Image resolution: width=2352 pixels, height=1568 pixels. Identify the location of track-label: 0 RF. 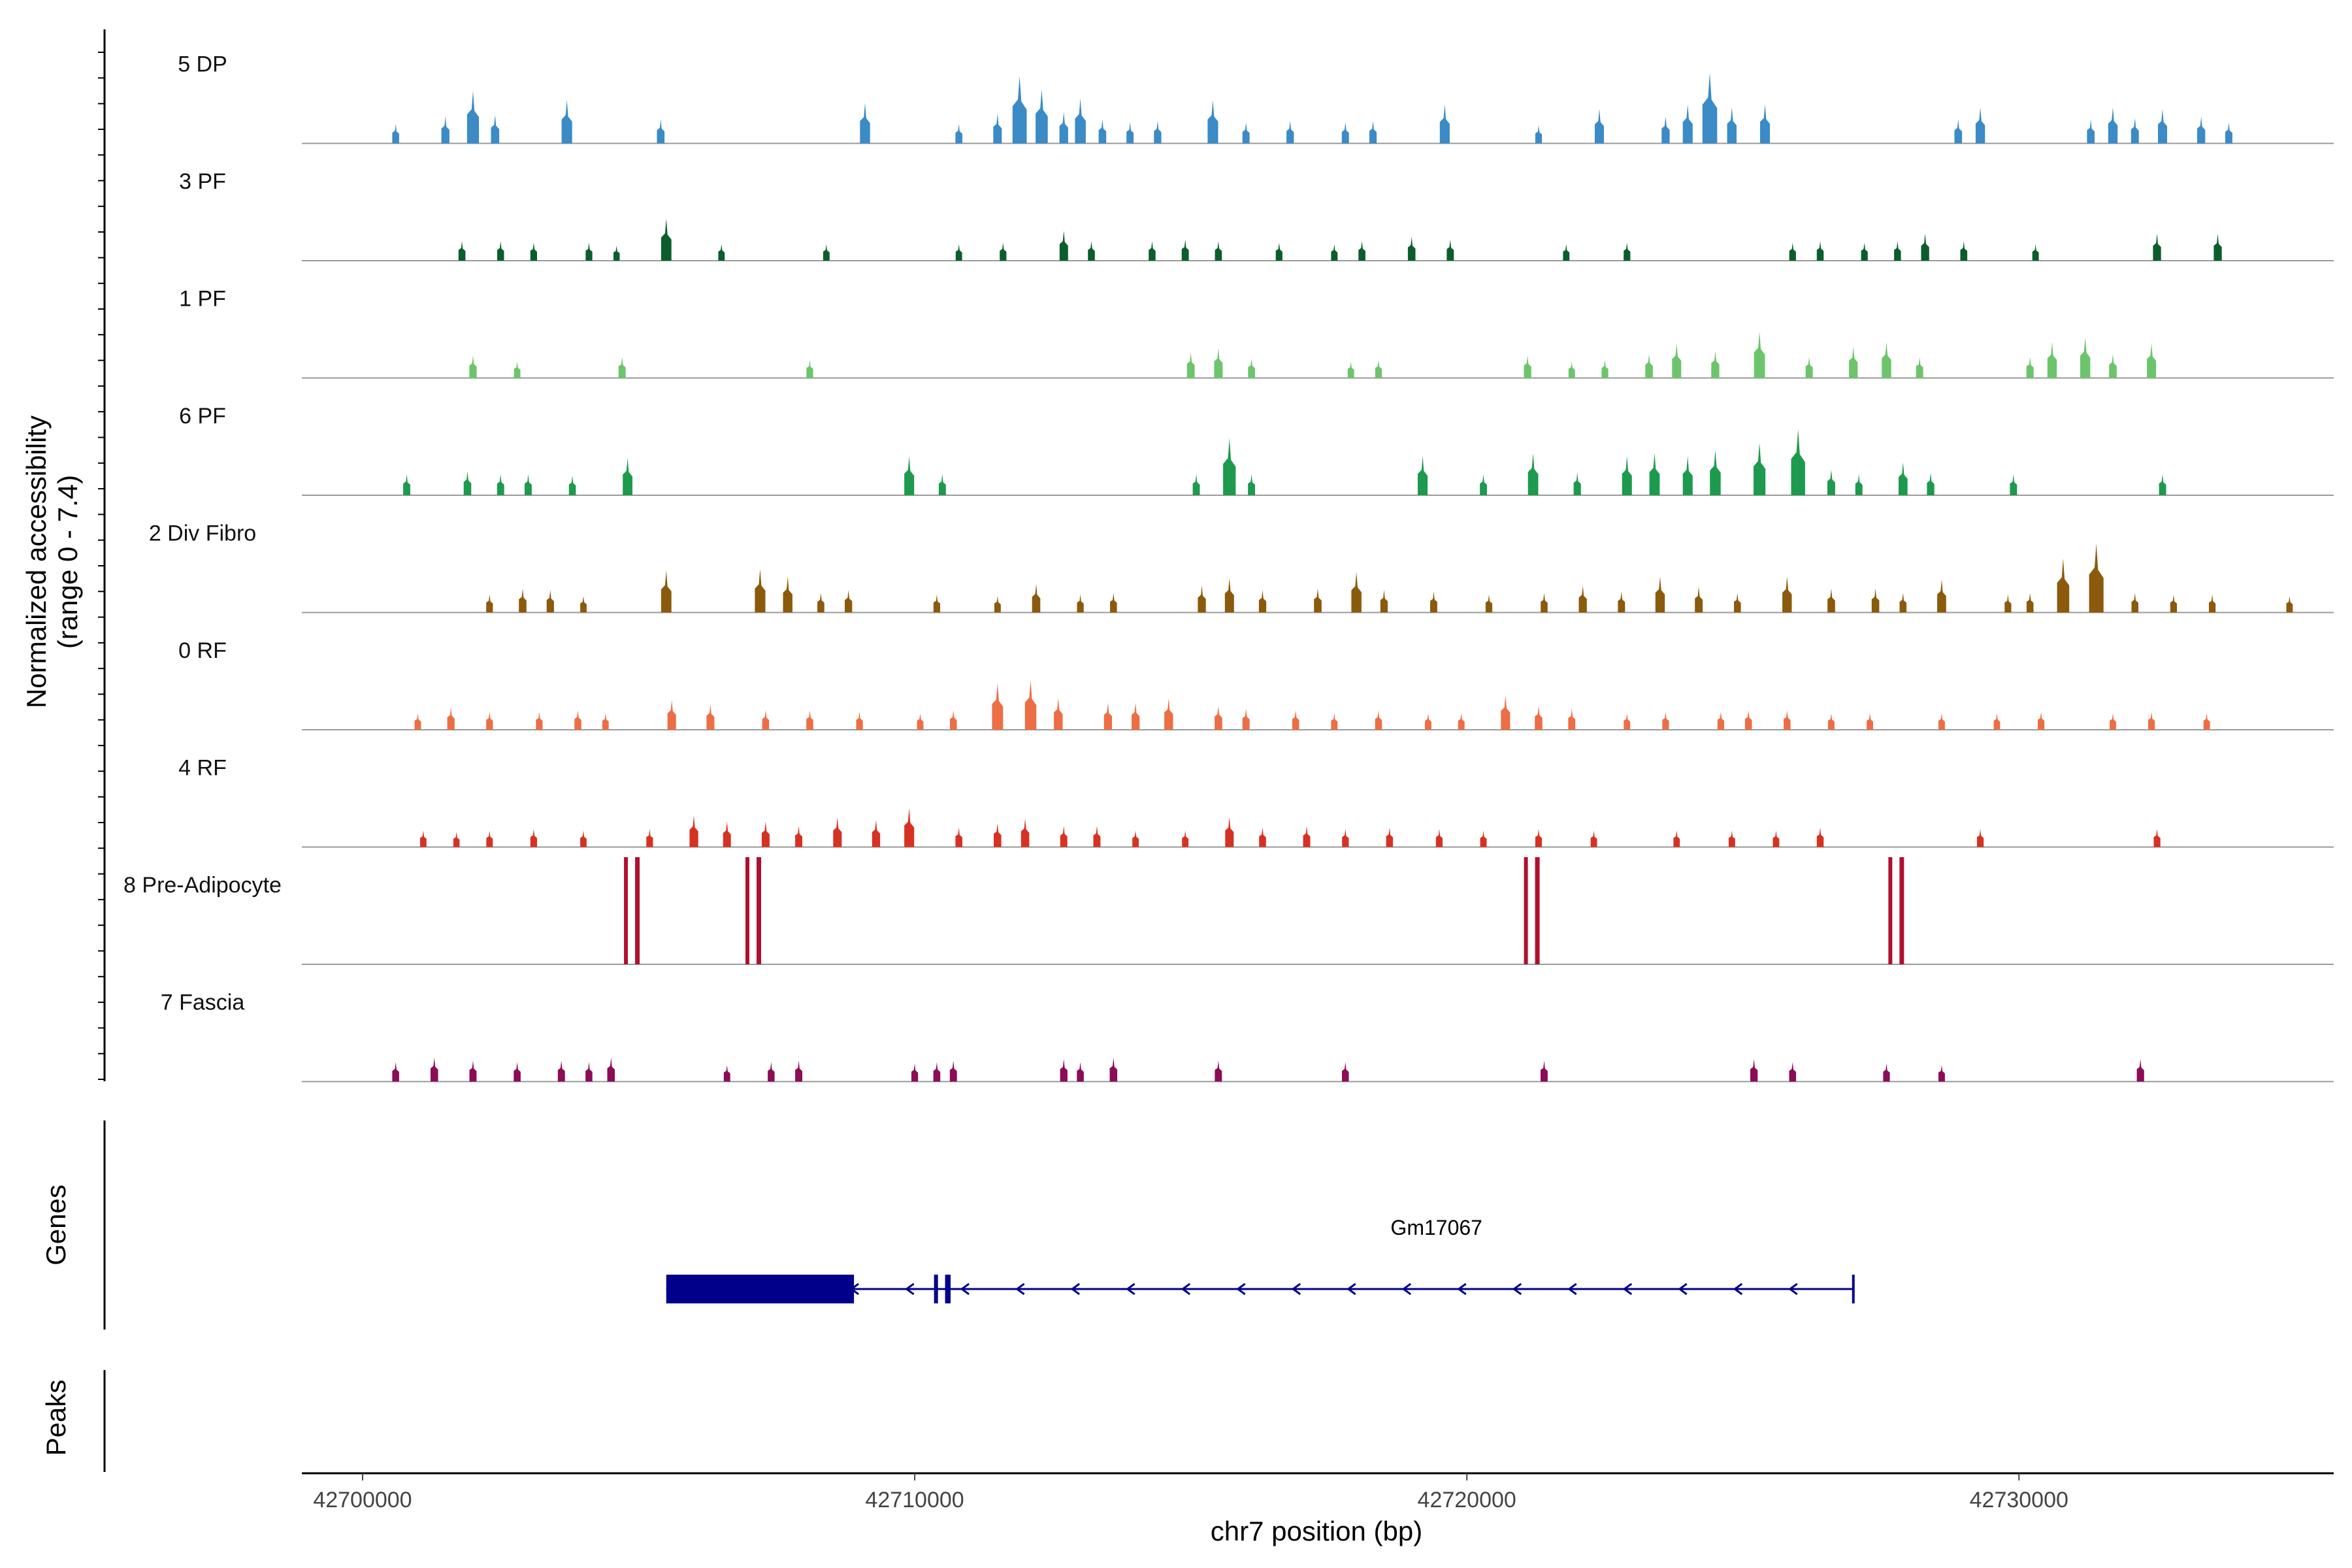
(202, 650).